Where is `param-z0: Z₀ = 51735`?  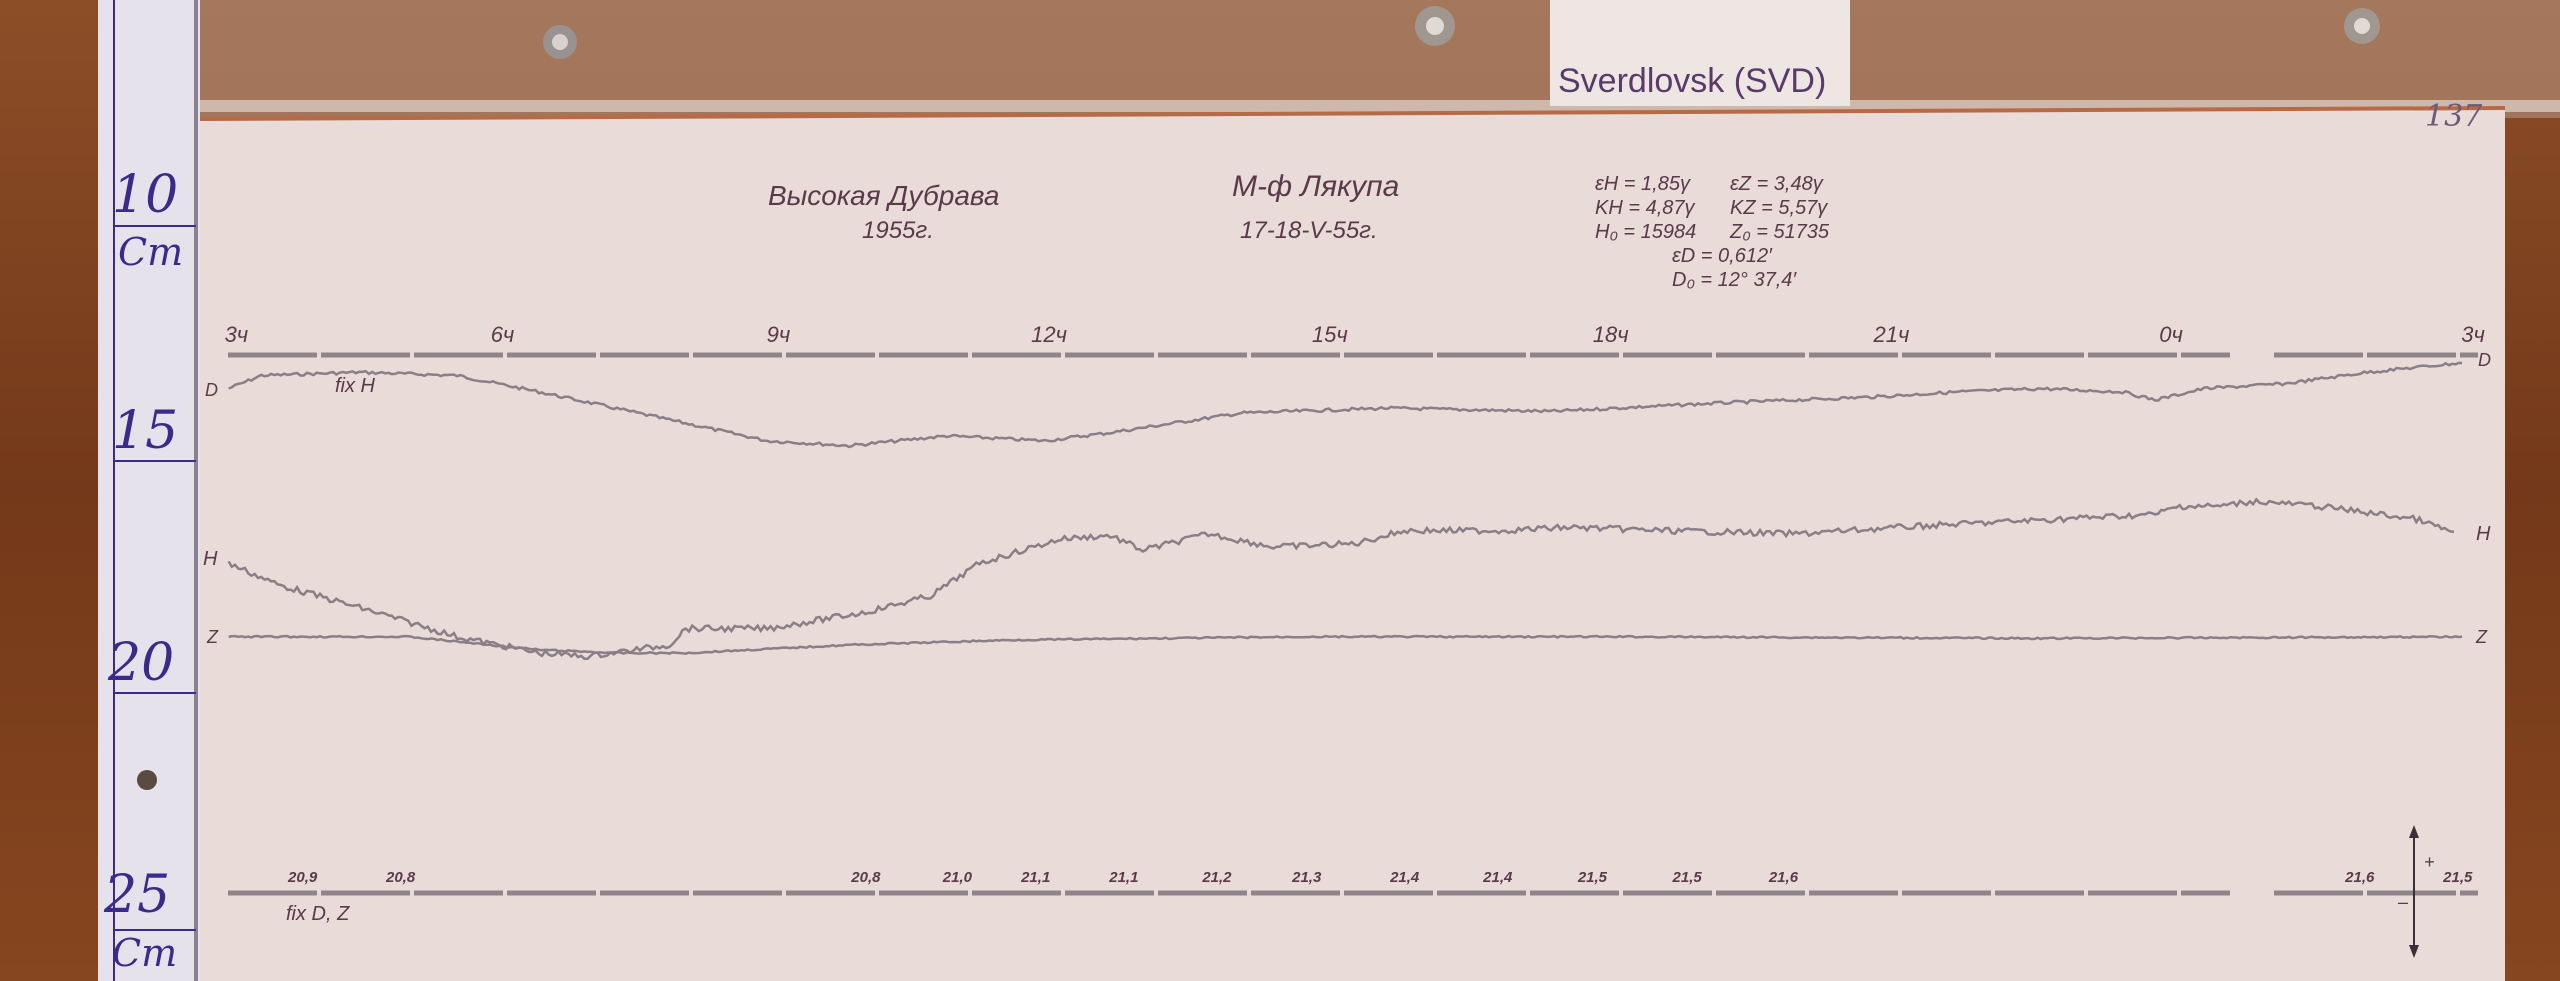 param-z0: Z₀ = 51735 is located at coordinates (1779, 232).